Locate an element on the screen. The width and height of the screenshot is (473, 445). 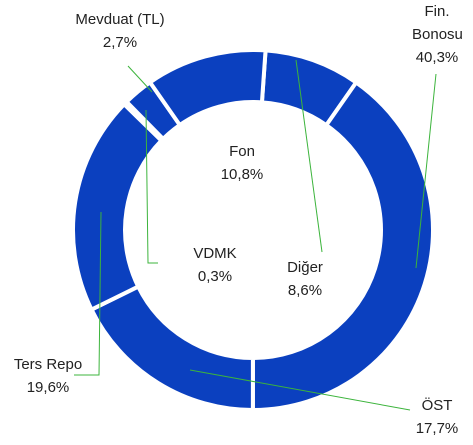
data-label: ÖST 17,7% is located at coordinates (435, 417).